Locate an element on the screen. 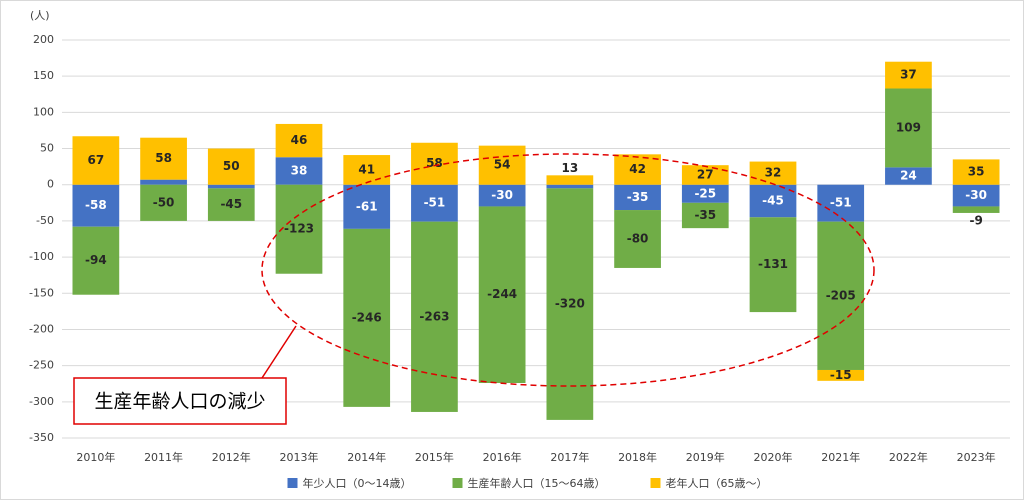 Image resolution: width=1024 pixels, height=500 pixels. y-tick-label: 50 is located at coordinates (47, 148).